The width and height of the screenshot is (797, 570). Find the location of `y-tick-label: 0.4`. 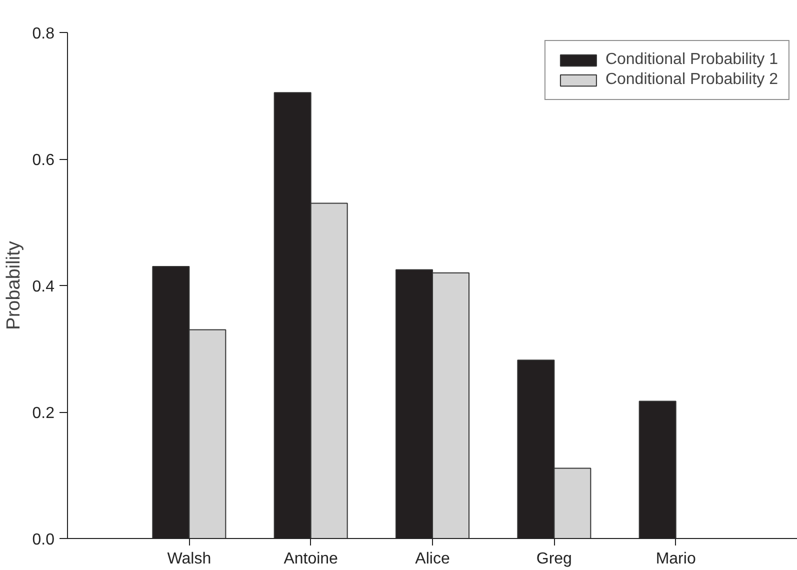

y-tick-label: 0.4 is located at coordinates (43, 287).